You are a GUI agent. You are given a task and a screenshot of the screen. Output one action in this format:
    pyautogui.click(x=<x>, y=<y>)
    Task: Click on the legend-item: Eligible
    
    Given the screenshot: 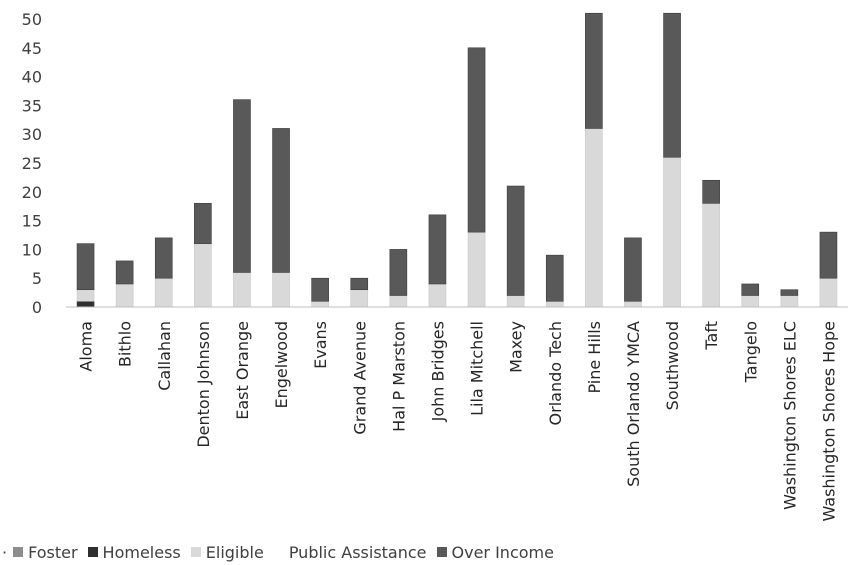 What is the action you would take?
    pyautogui.click(x=227, y=552)
    